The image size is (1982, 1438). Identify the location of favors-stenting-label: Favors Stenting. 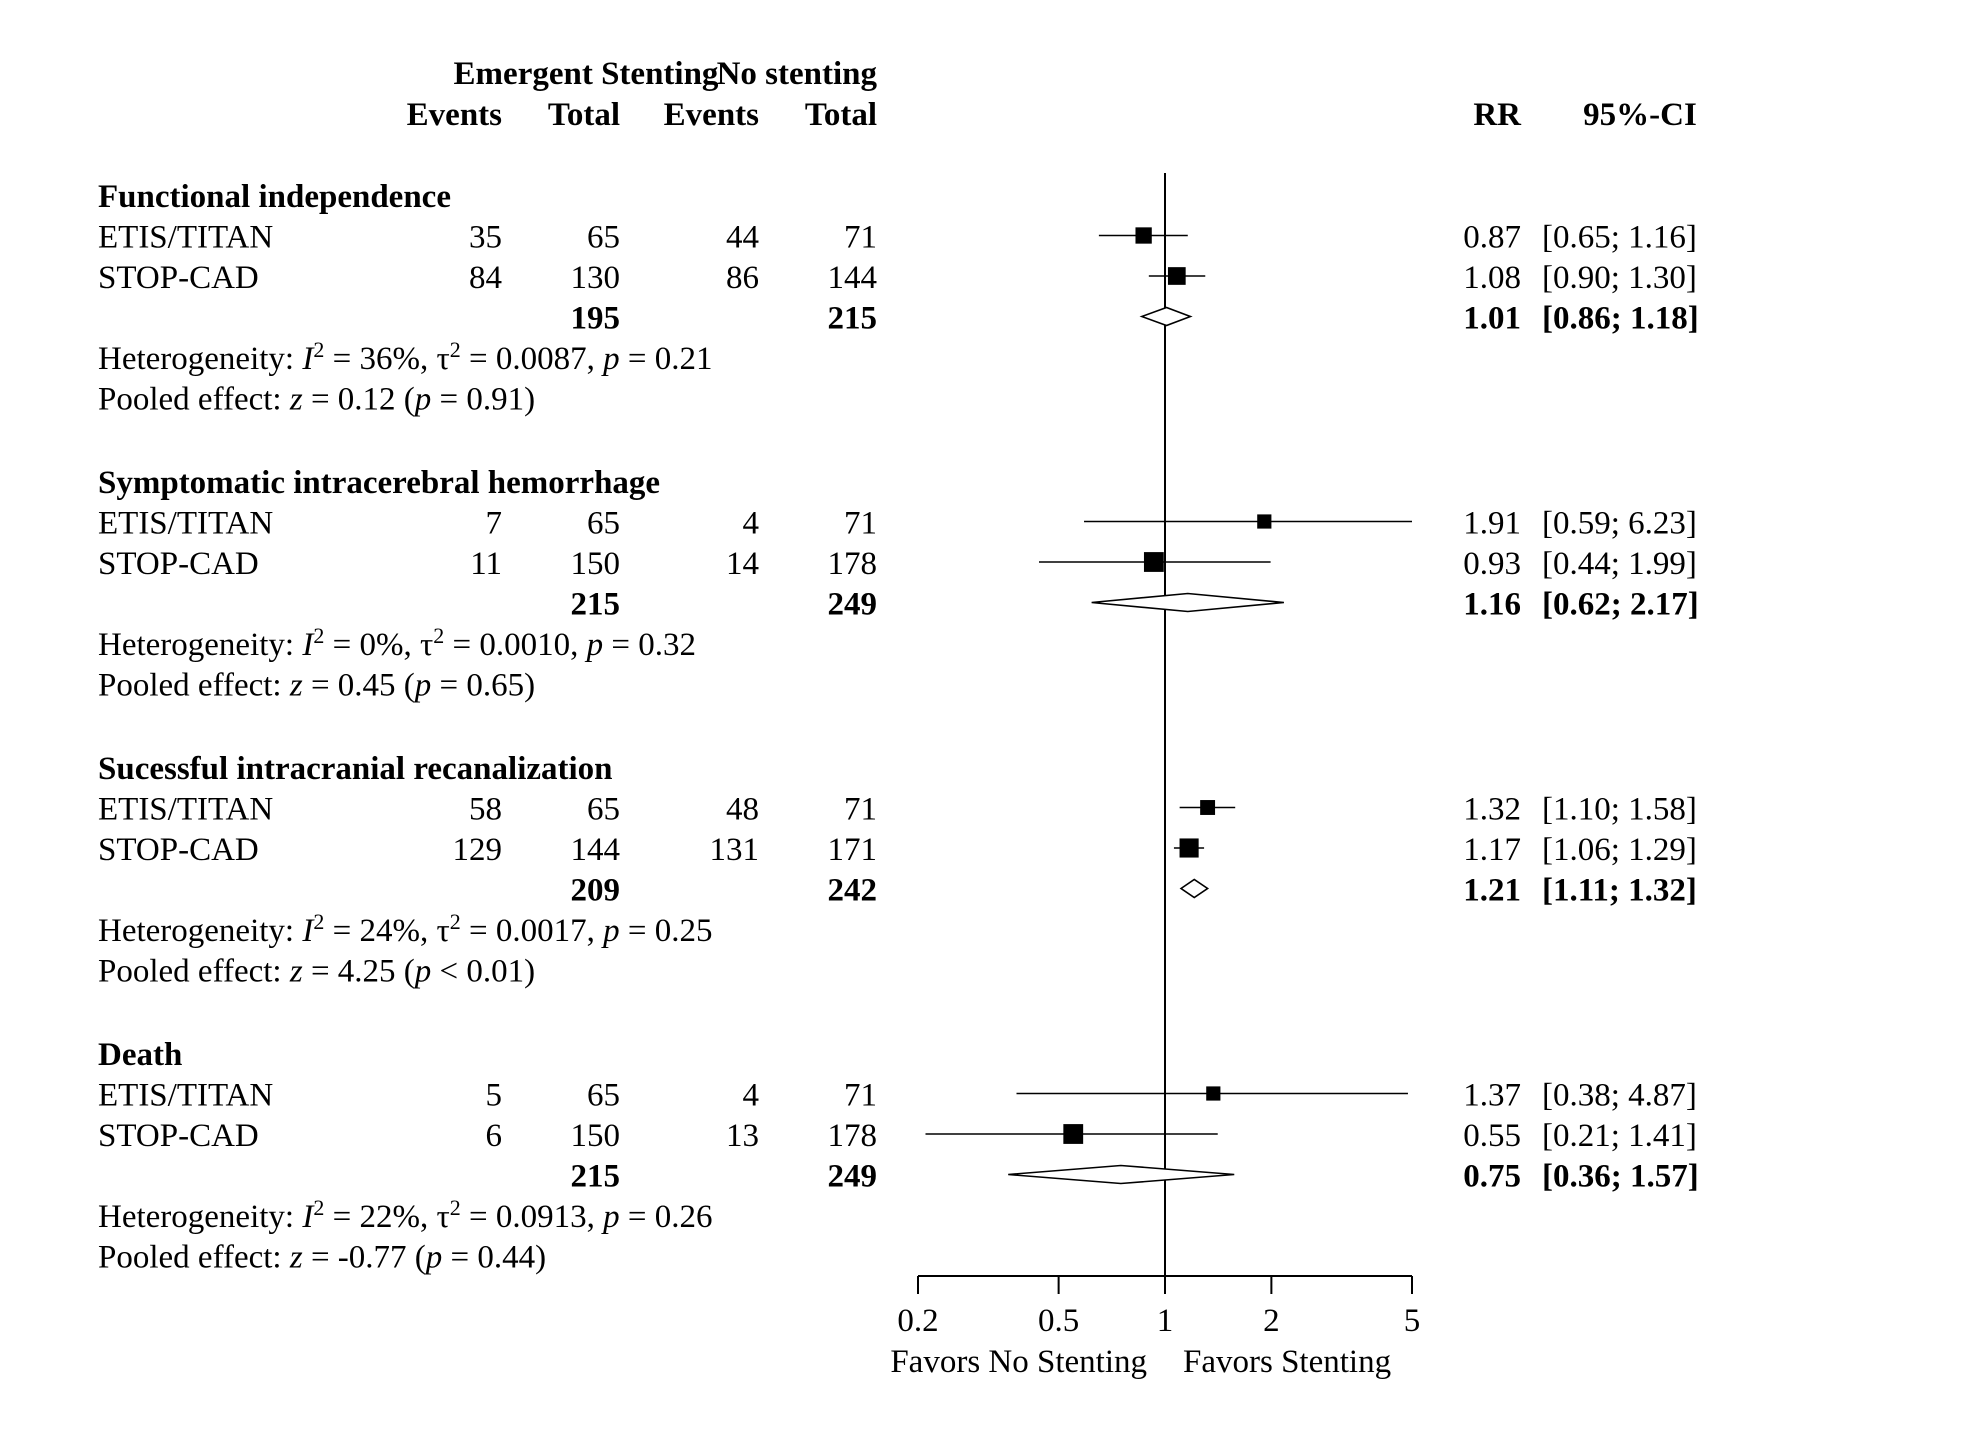
(1287, 1362).